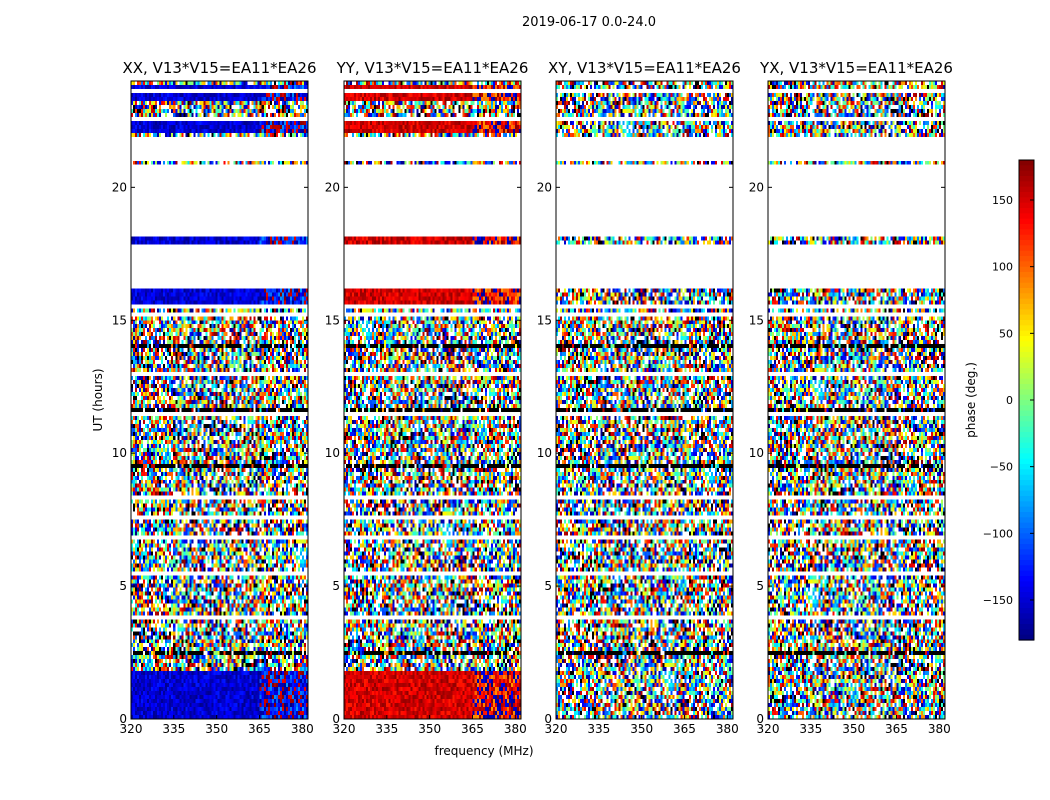 This screenshot has height=800, width=1050. Describe the element at coordinates (684, 729) in the screenshot. I see `x-tick-label-2-365: 365` at that location.